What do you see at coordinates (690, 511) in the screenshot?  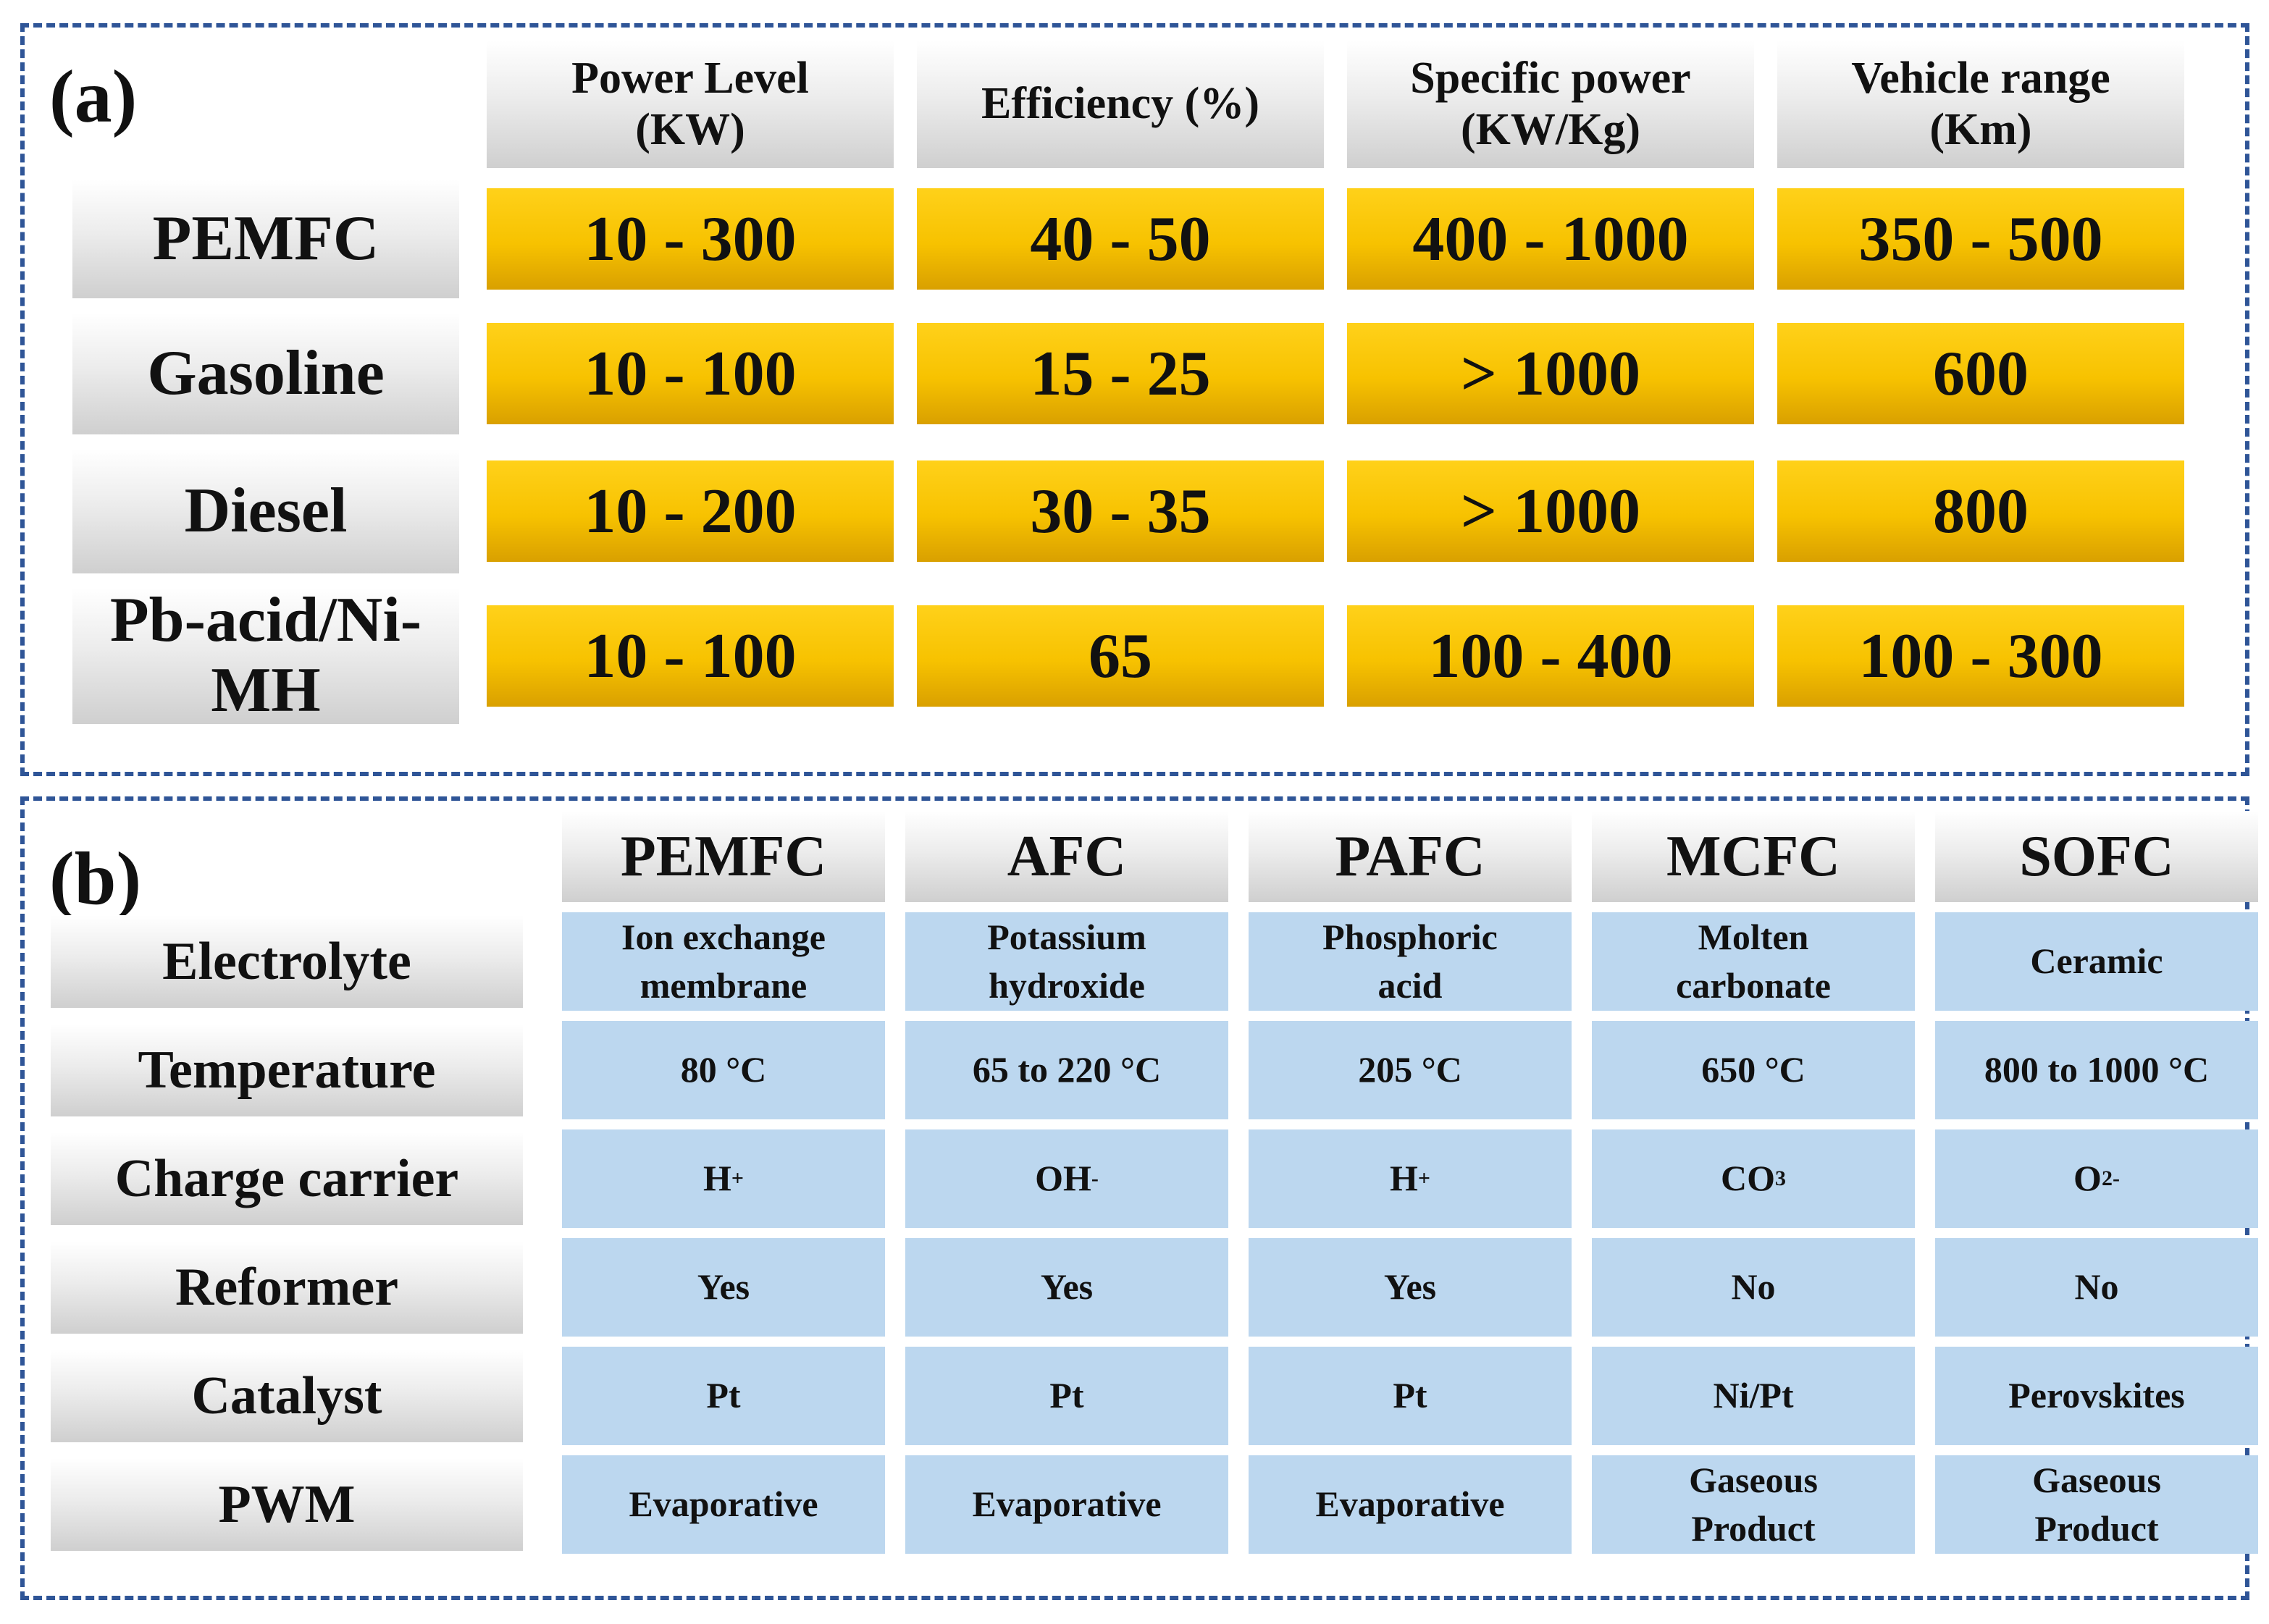 I see `table-a-cell: 10 - 200` at bounding box center [690, 511].